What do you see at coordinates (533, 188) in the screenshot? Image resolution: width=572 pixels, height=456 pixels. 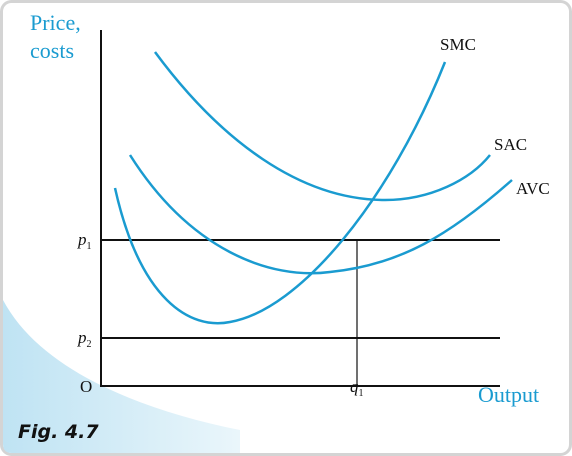 I see `curve-label: AVC` at bounding box center [533, 188].